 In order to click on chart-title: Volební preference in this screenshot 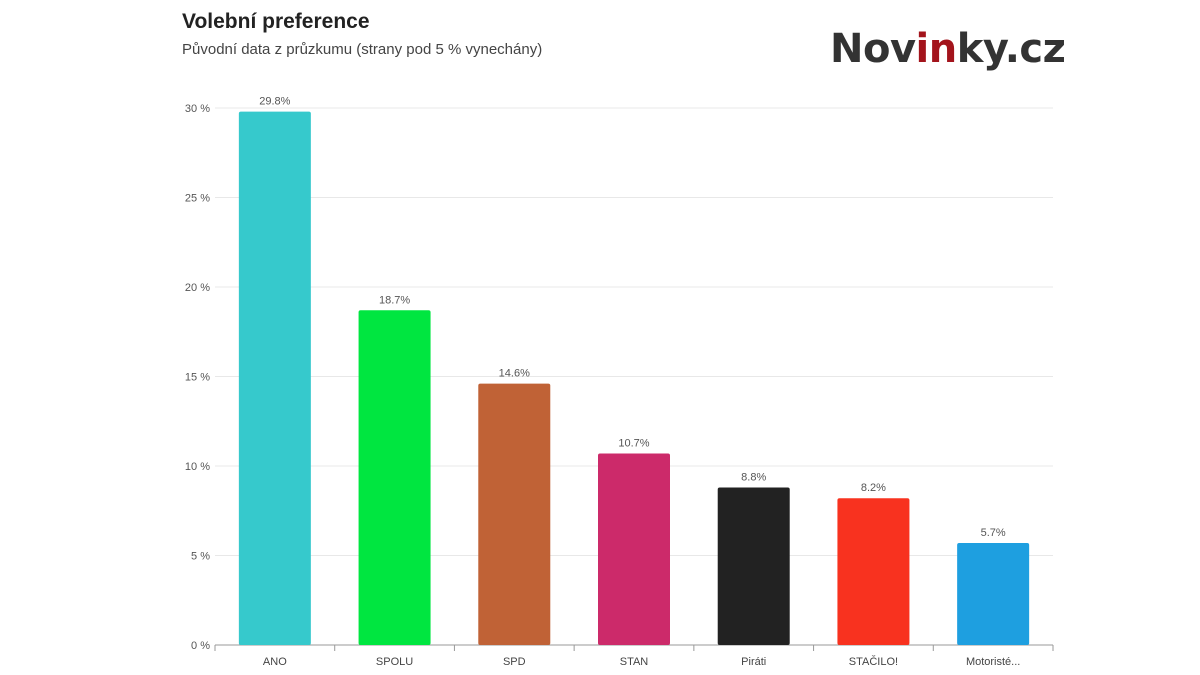, I will do `click(276, 21)`.